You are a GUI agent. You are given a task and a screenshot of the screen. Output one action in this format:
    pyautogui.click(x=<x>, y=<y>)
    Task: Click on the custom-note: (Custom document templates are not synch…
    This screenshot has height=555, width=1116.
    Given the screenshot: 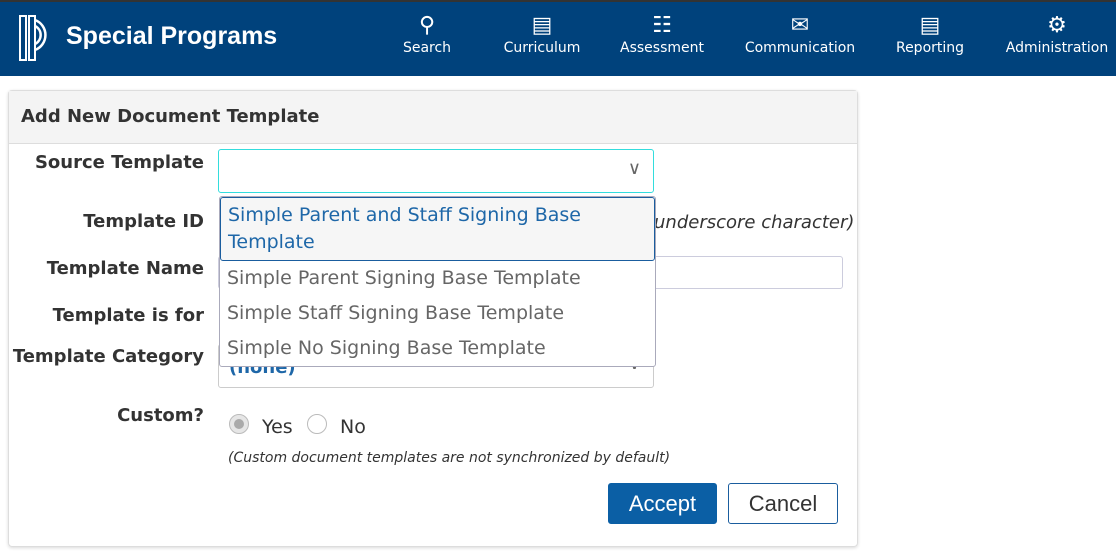 What is the action you would take?
    pyautogui.click(x=449, y=458)
    